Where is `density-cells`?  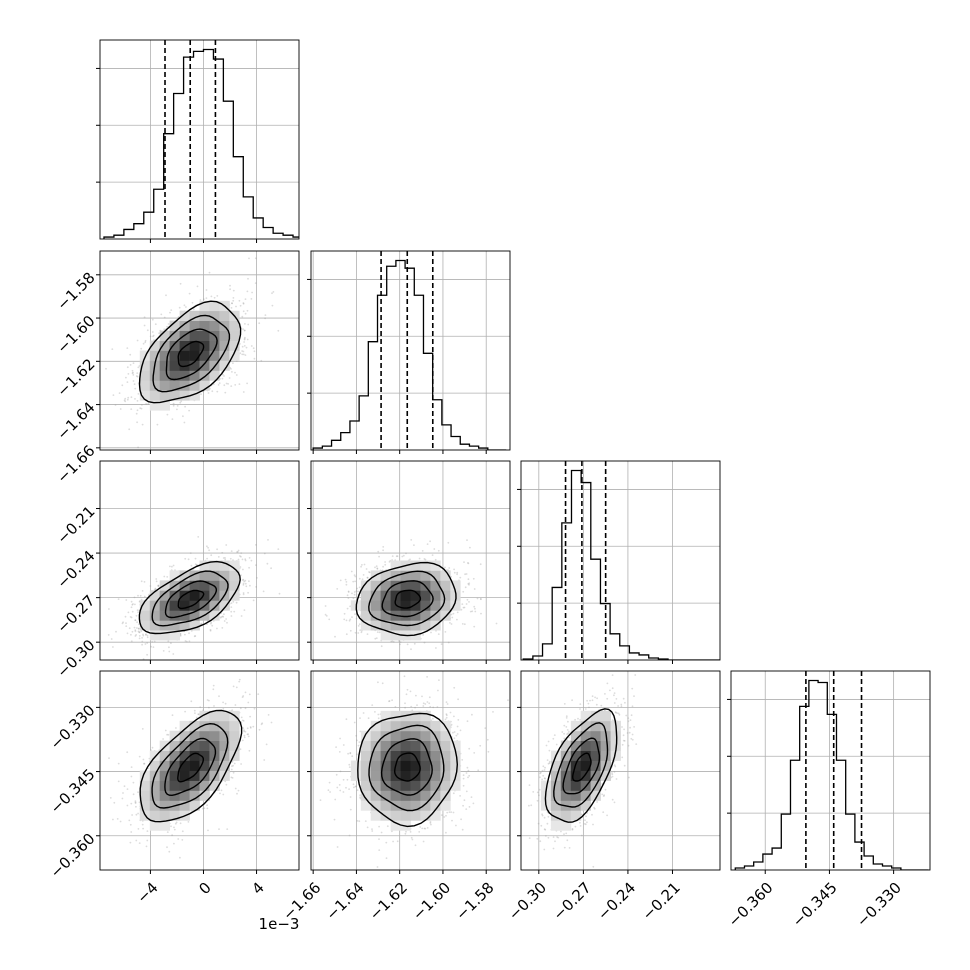
density-cells is located at coordinates (189, 600).